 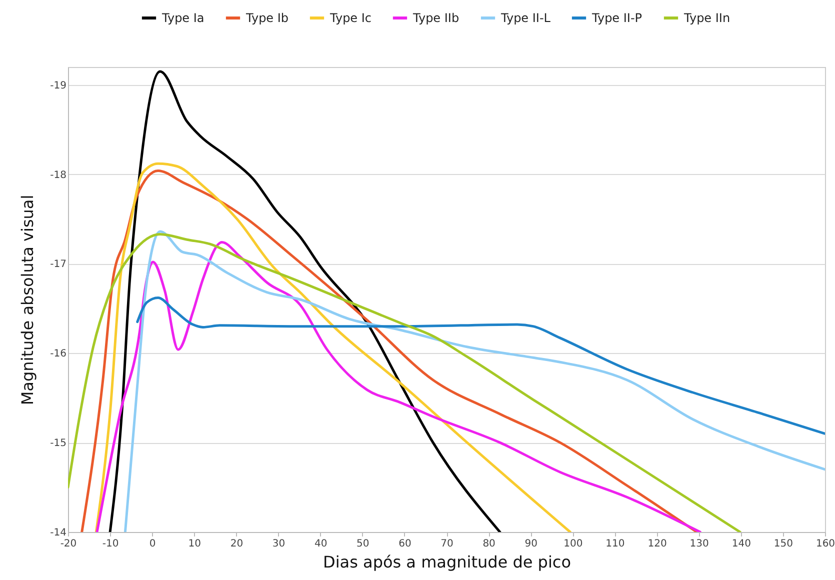 What do you see at coordinates (363, 544) in the screenshot?
I see `x-tick-label: 50` at bounding box center [363, 544].